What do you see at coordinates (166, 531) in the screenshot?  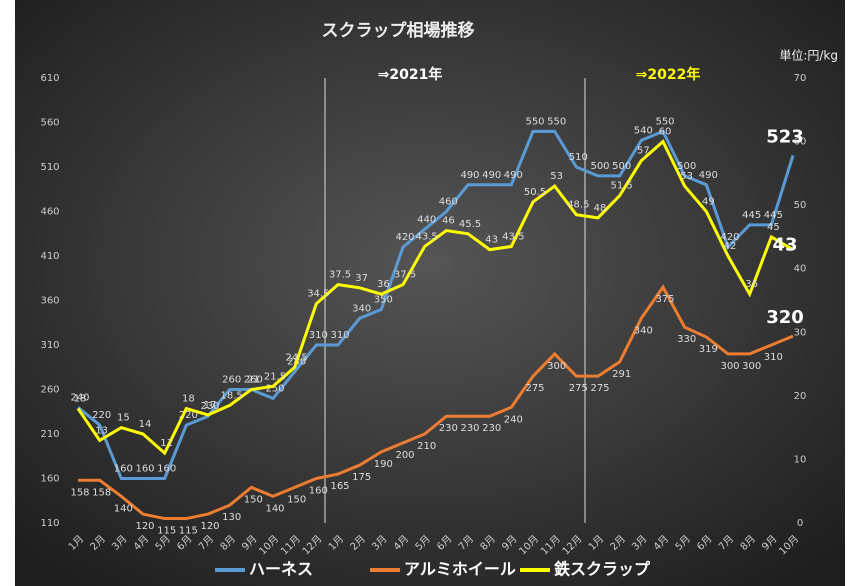 I see `data-label: 115` at bounding box center [166, 531].